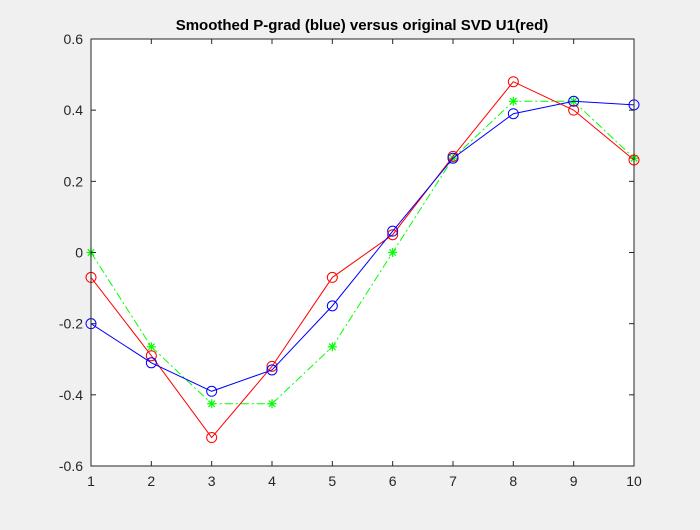 The height and width of the screenshot is (530, 700). I want to click on x-tick-label: 9, so click(574, 481).